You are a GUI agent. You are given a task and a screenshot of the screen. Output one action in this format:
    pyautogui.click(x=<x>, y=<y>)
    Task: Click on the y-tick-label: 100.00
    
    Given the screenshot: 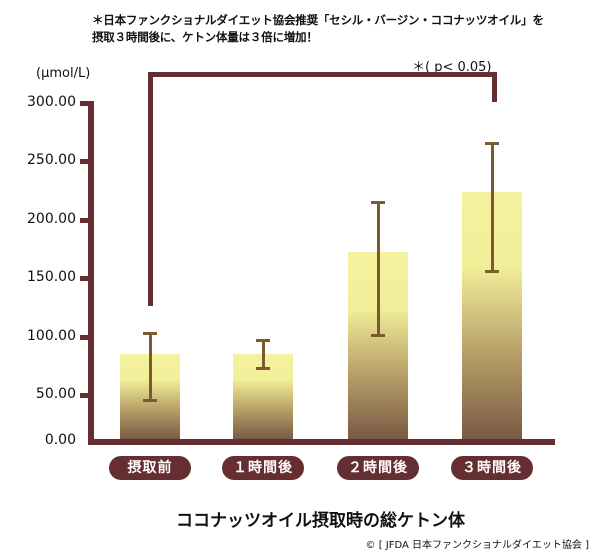 What is the action you would take?
    pyautogui.click(x=51, y=335)
    